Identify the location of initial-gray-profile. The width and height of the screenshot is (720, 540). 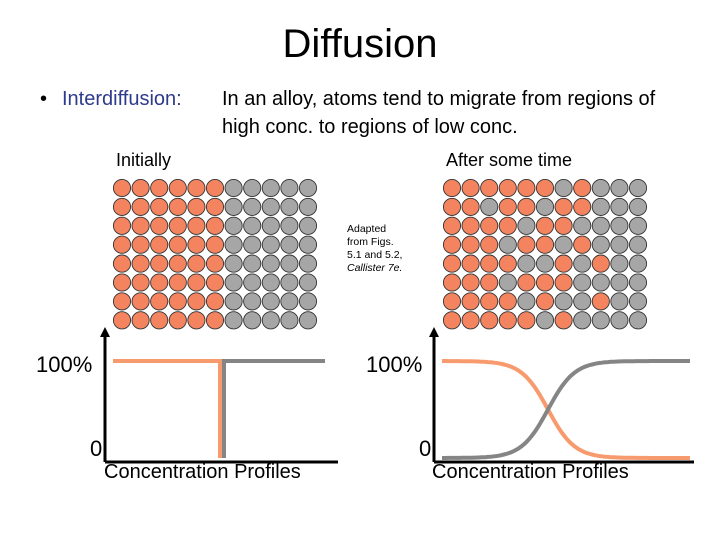
(273, 408).